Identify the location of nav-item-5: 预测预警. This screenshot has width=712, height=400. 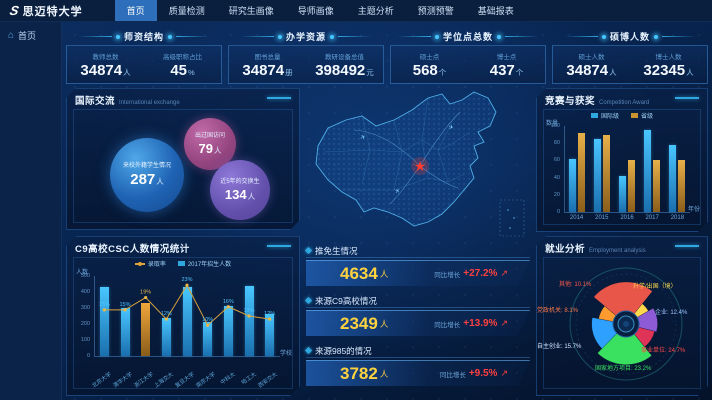
(435, 11).